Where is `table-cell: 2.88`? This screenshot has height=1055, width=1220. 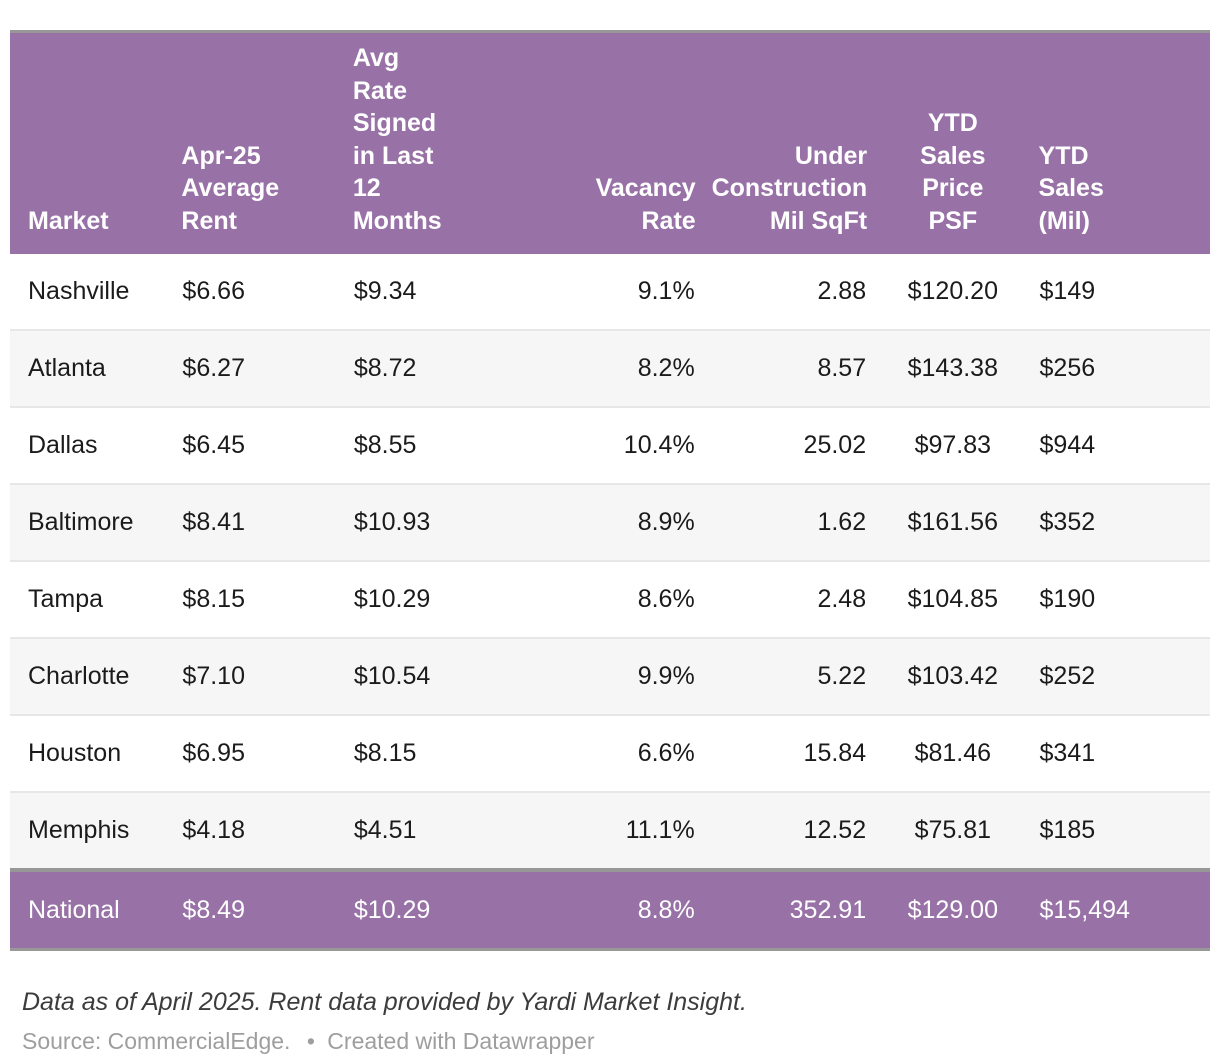 table-cell: 2.88 is located at coordinates (781, 292).